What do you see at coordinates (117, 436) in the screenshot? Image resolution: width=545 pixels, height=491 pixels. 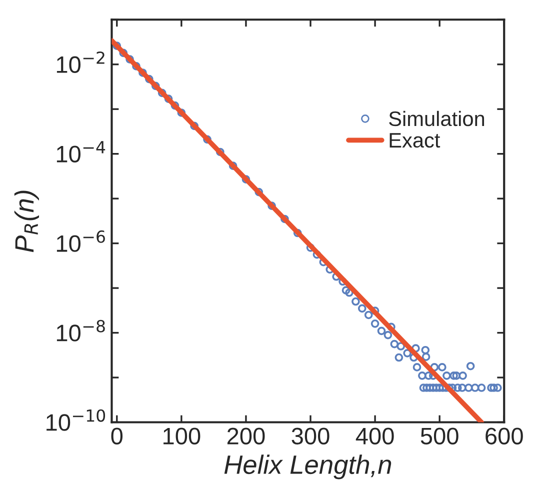 I see `x-tick-label: 0` at bounding box center [117, 436].